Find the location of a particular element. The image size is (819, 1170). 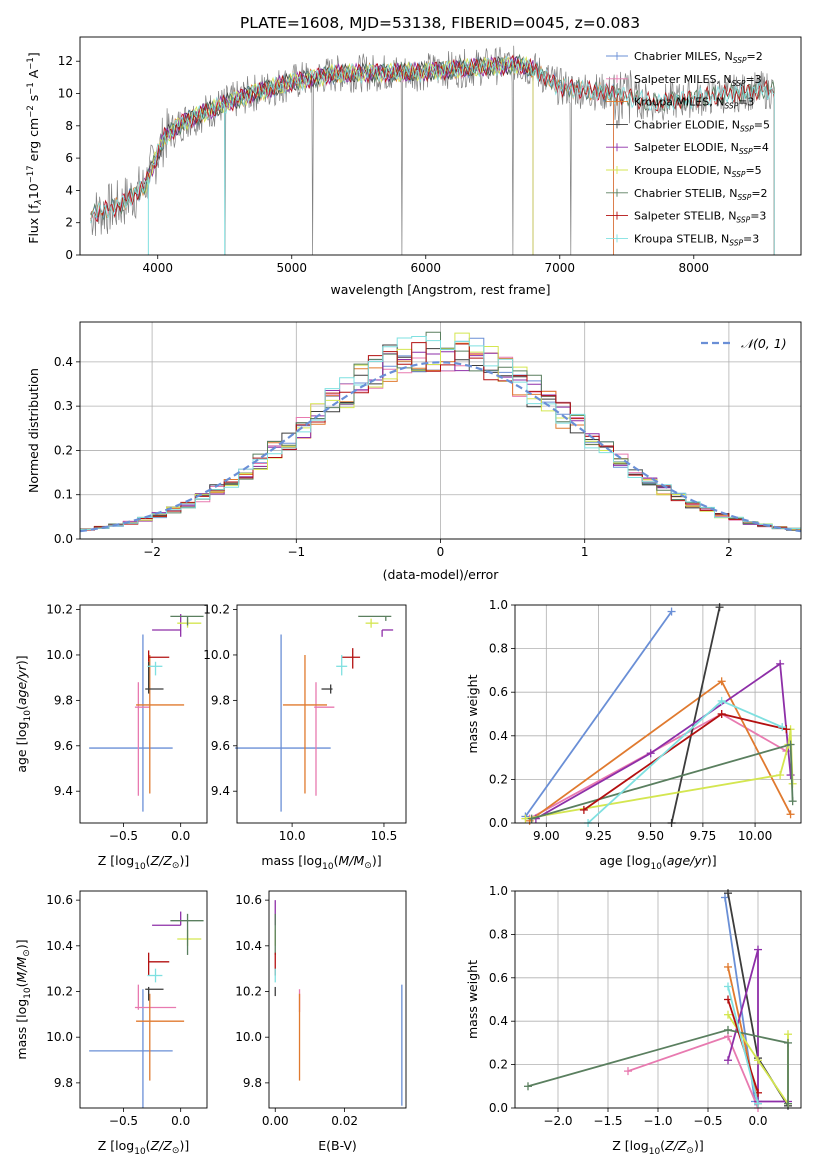

legend-text: =2 is located at coordinates (755, 56).